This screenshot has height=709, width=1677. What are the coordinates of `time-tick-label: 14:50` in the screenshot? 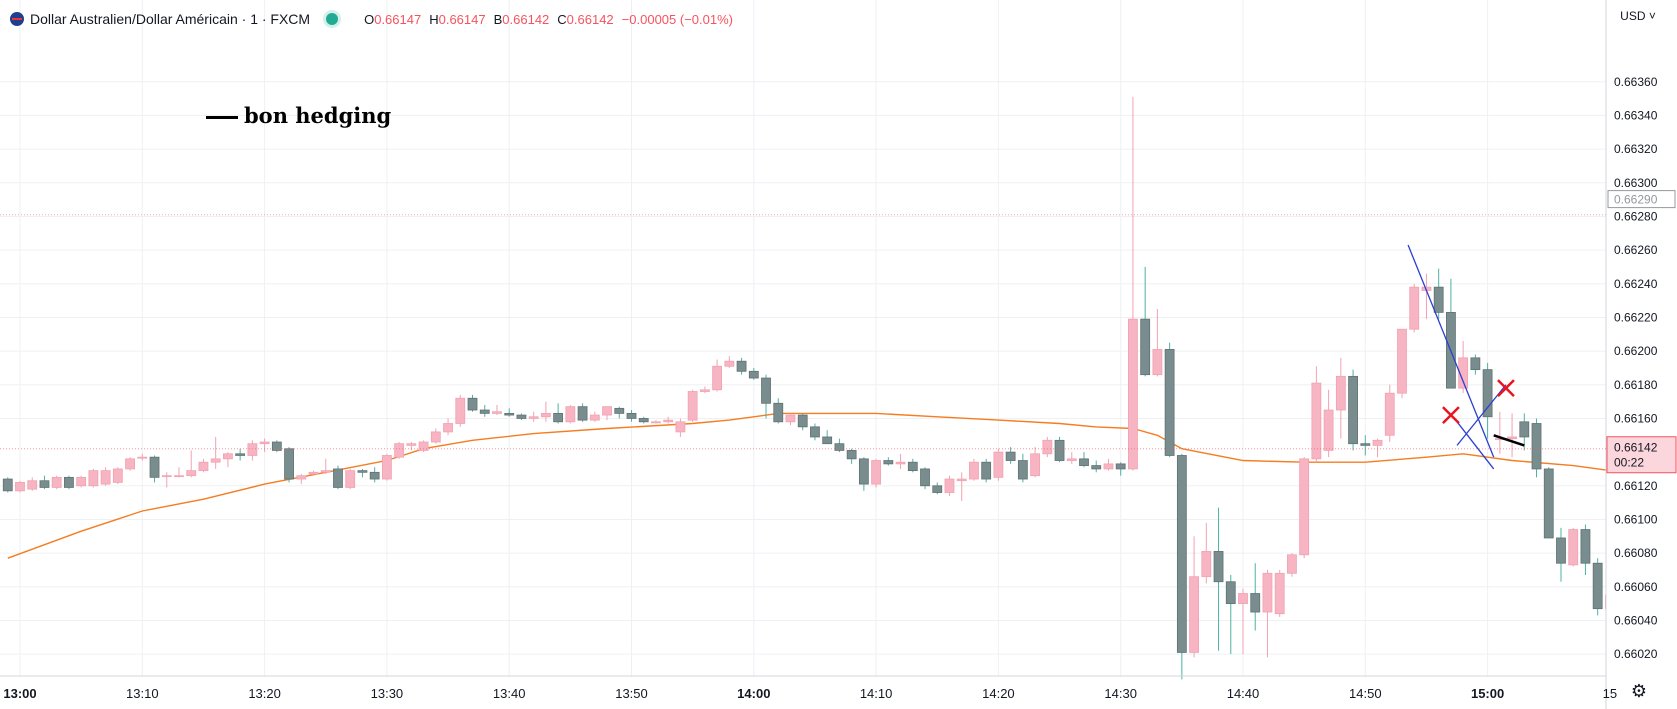 It's located at (1365, 693).